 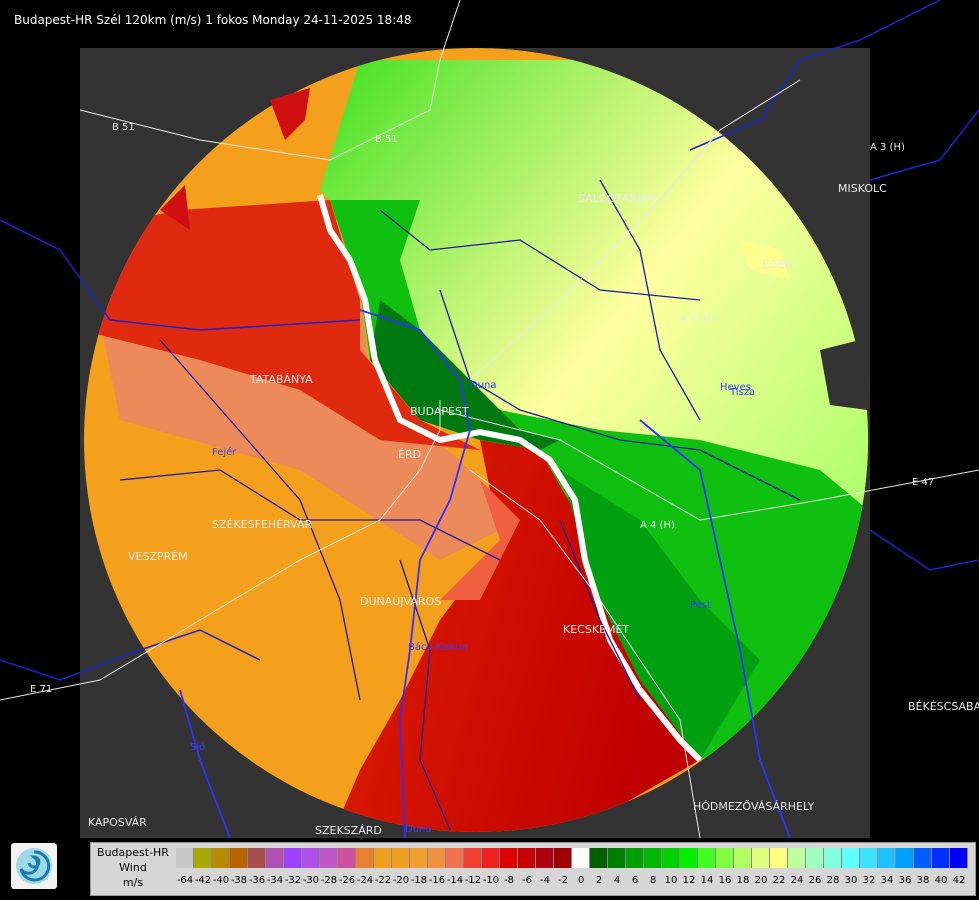 I want to click on legend-tick-label: -28, so click(x=329, y=880).